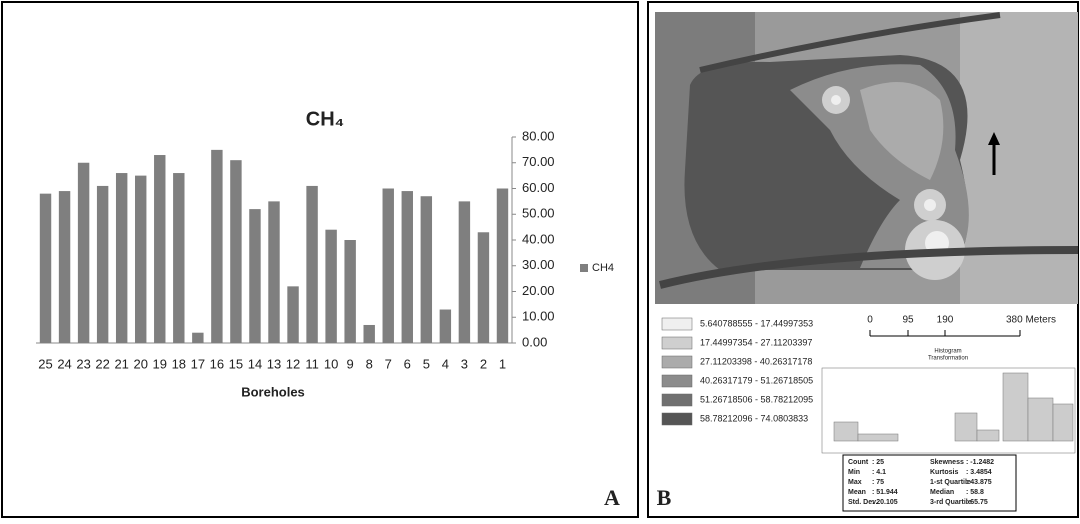  Describe the element at coordinates (312, 363) in the screenshot. I see `x-tick-label: 11` at that location.